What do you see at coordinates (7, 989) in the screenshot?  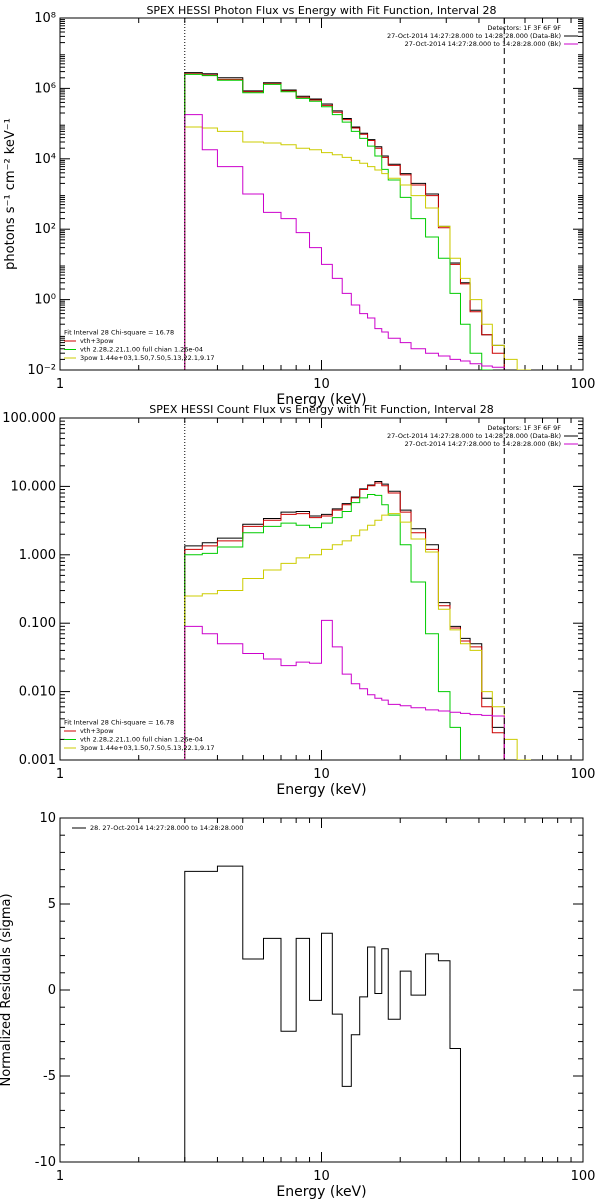 I see `y-axis-label: Normalized Residuals (sigma)` at bounding box center [7, 989].